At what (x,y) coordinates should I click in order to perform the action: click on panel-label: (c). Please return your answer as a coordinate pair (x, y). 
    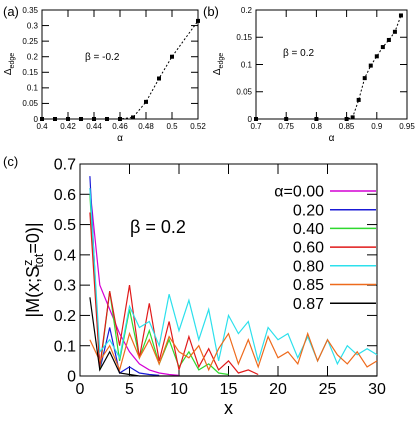
    Looking at the image, I should click on (10, 161).